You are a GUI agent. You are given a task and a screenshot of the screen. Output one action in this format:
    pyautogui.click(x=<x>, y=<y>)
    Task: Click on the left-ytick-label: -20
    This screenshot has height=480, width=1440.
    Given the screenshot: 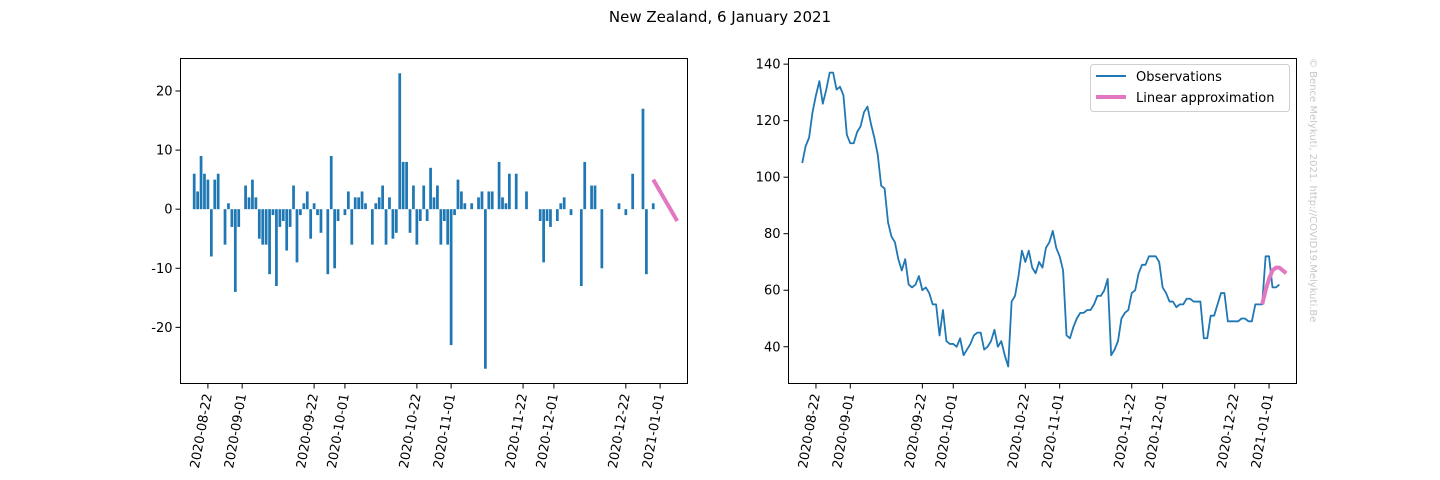 What is the action you would take?
    pyautogui.click(x=161, y=328)
    